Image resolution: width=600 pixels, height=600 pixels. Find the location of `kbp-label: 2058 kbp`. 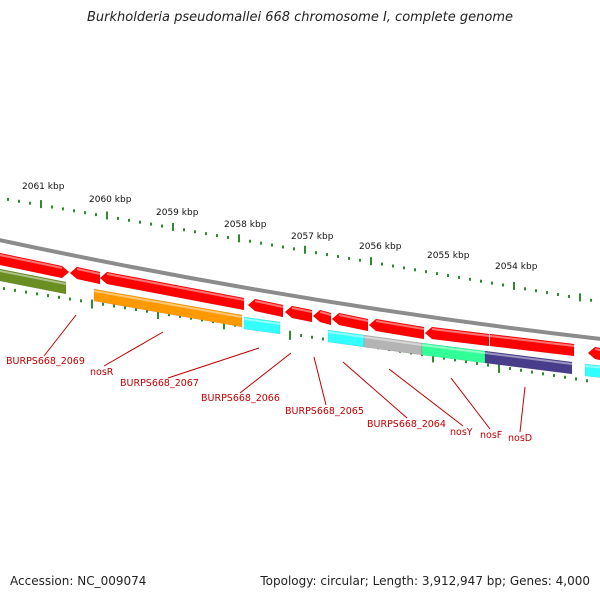

kbp-label: 2058 kbp is located at coordinates (245, 225).